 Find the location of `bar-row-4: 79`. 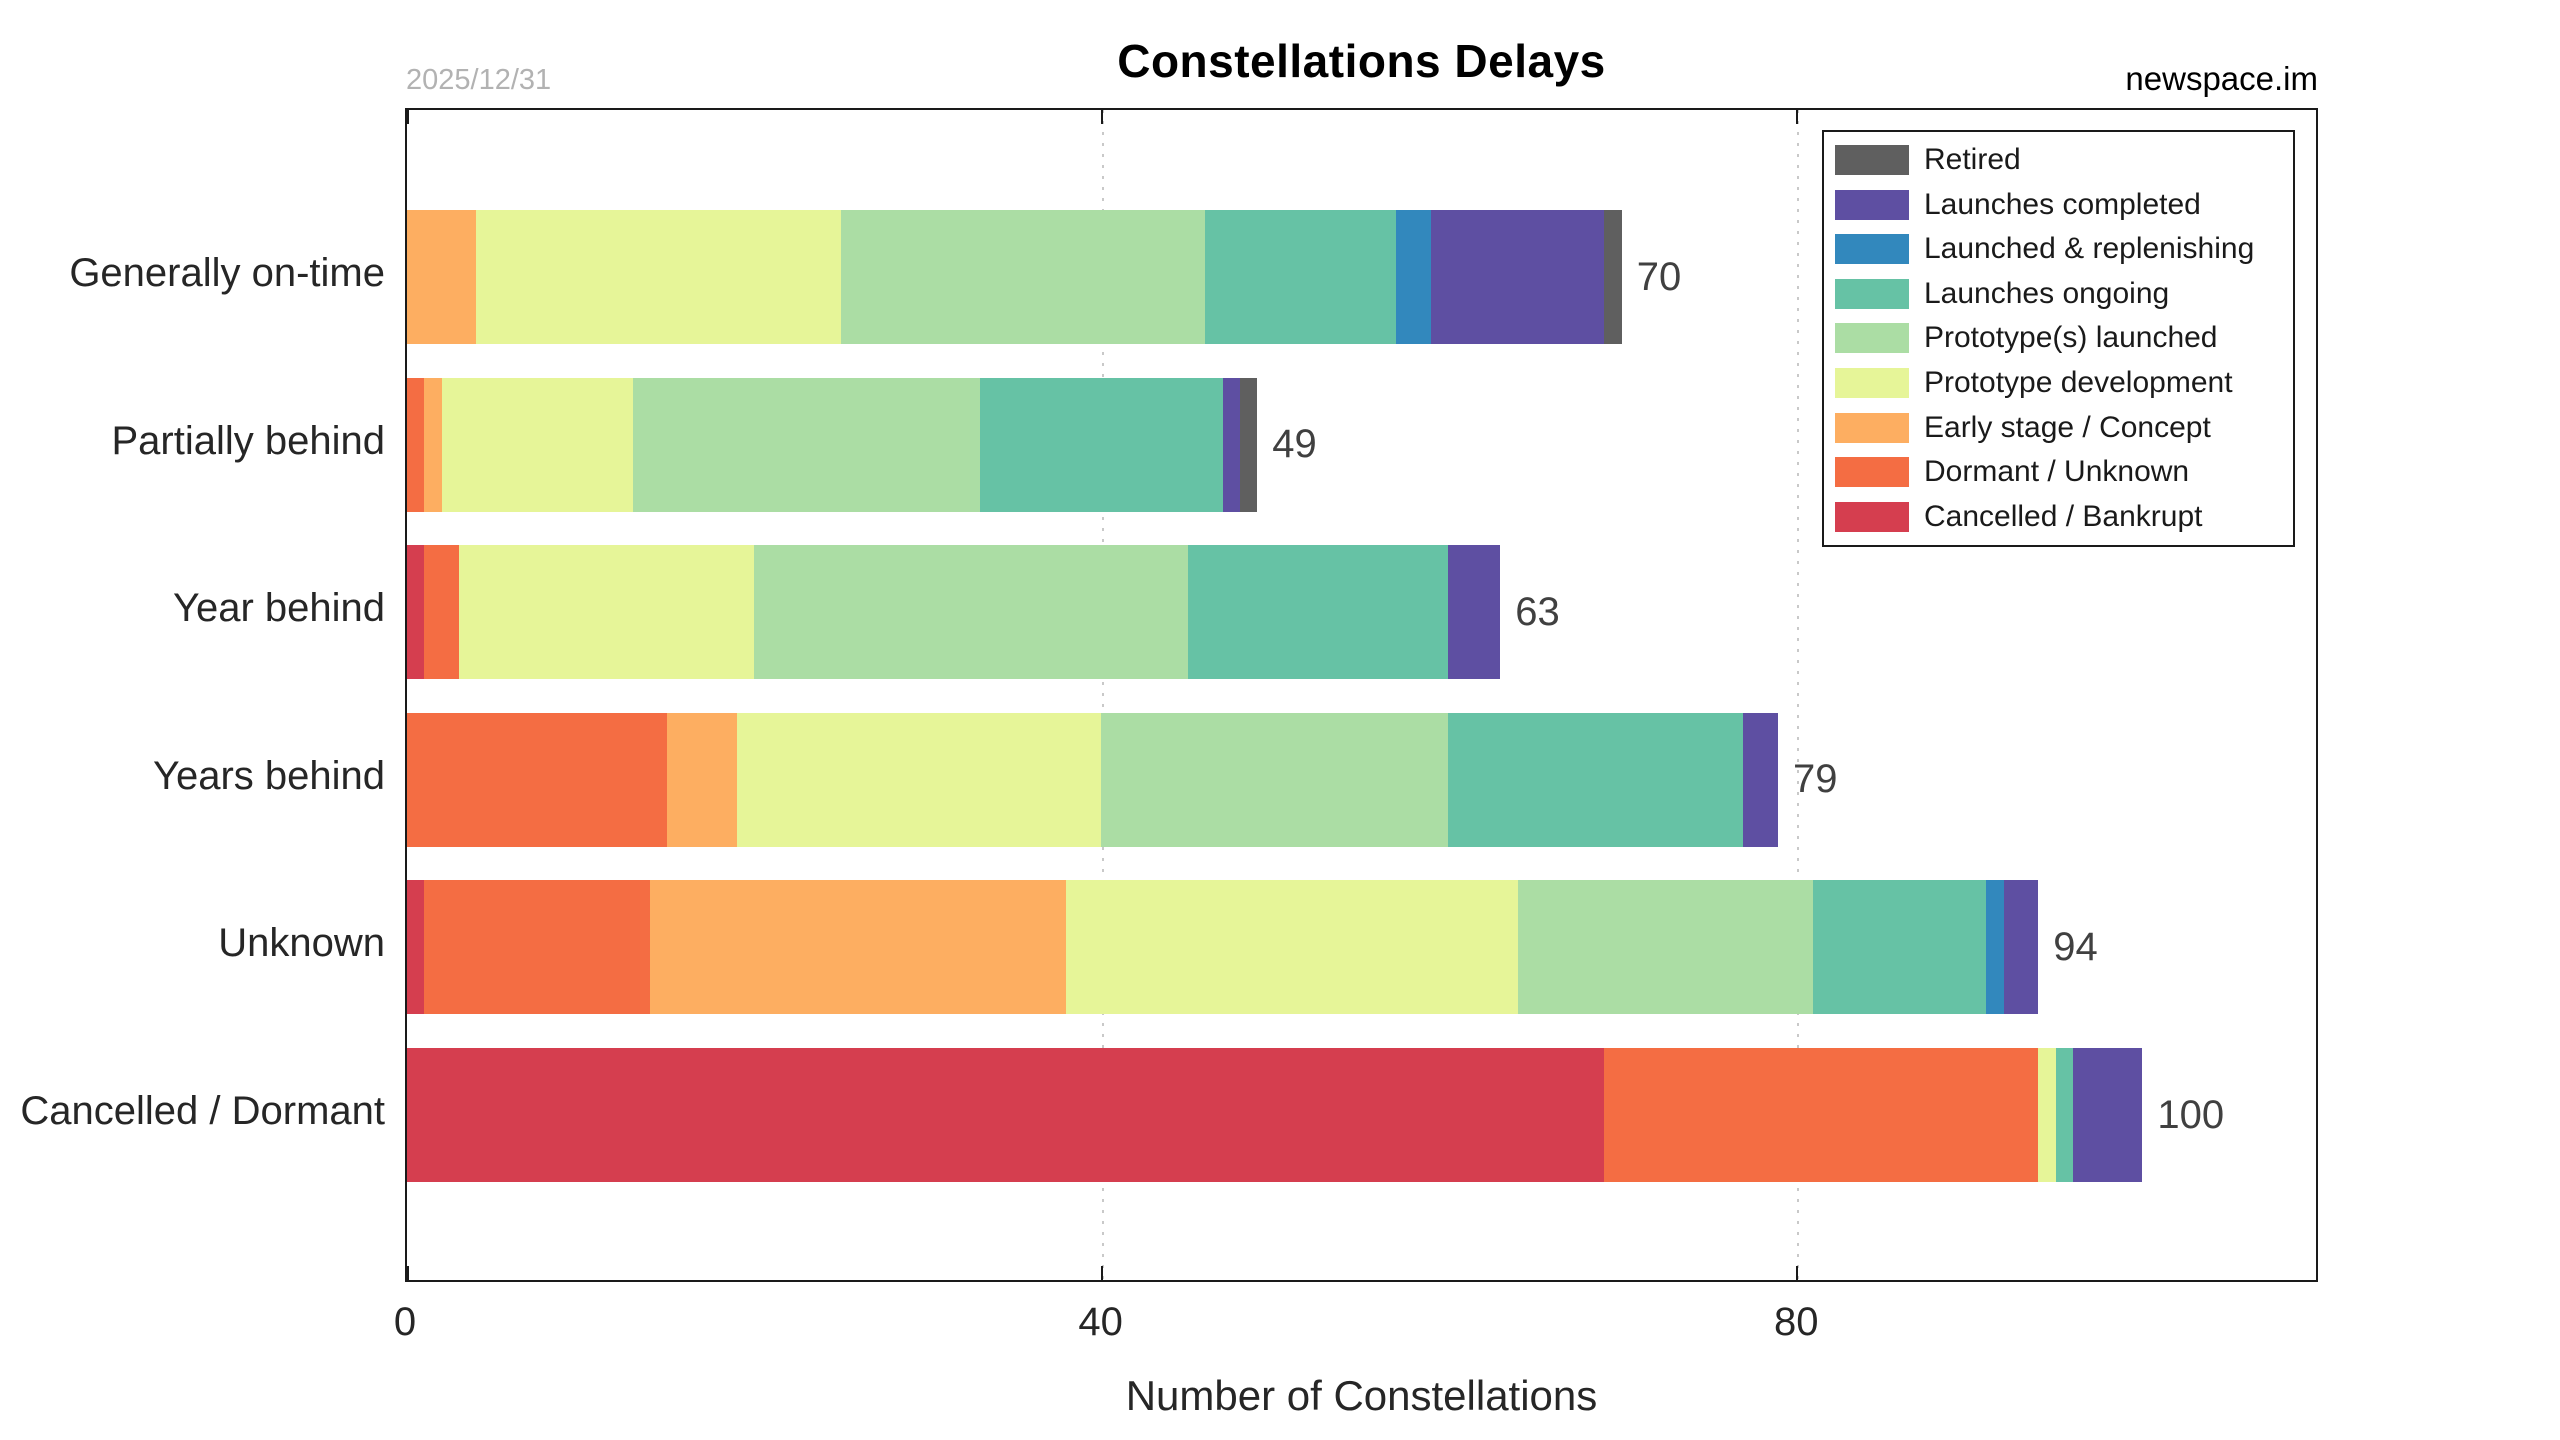

bar-row-4: 79 is located at coordinates (1361, 779).